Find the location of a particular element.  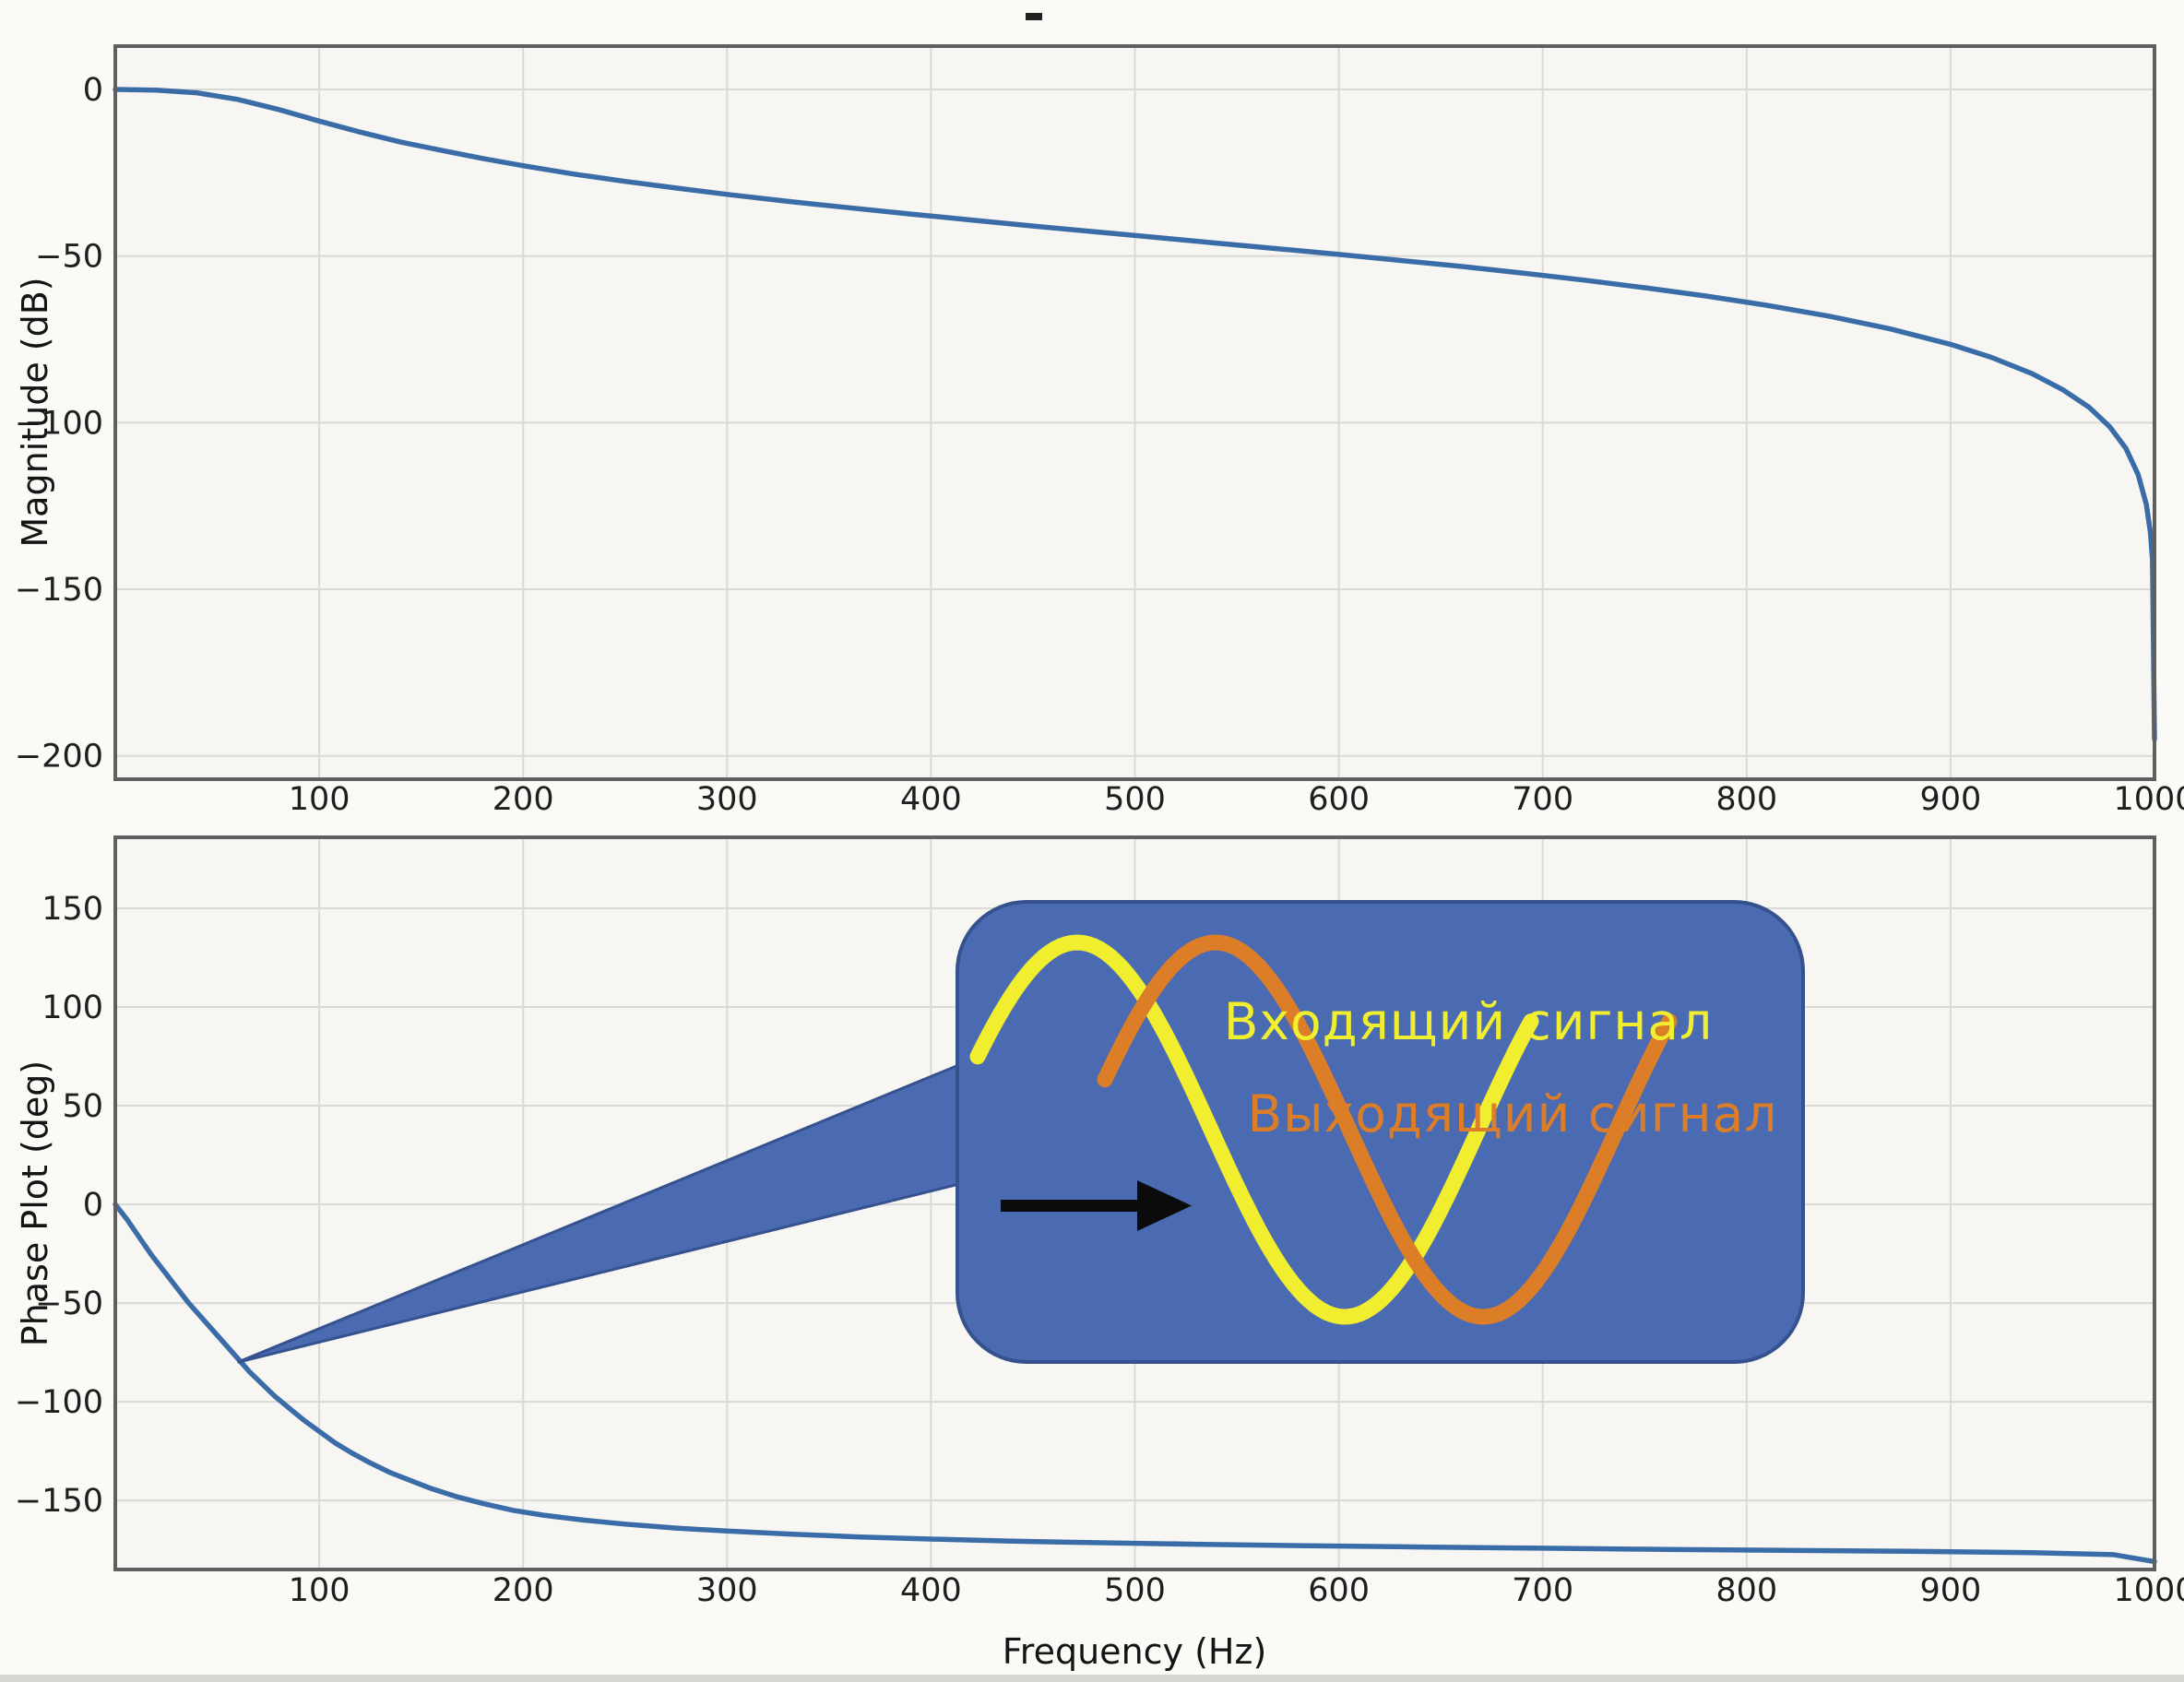

y-tick-label: 150 is located at coordinates (72, 909).